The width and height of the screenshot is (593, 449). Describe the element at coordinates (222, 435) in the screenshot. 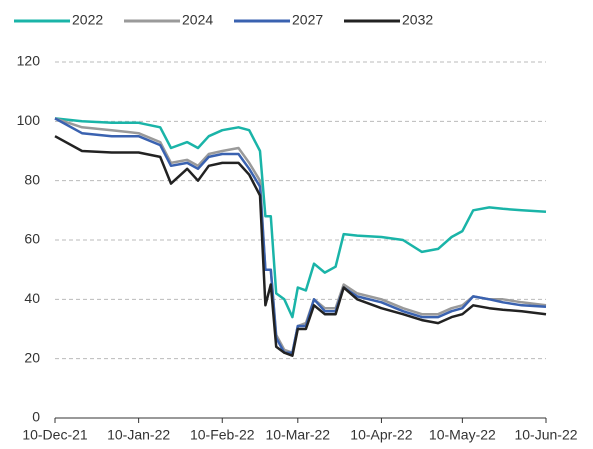

I see `x-tick-label: 10-Feb-22` at that location.